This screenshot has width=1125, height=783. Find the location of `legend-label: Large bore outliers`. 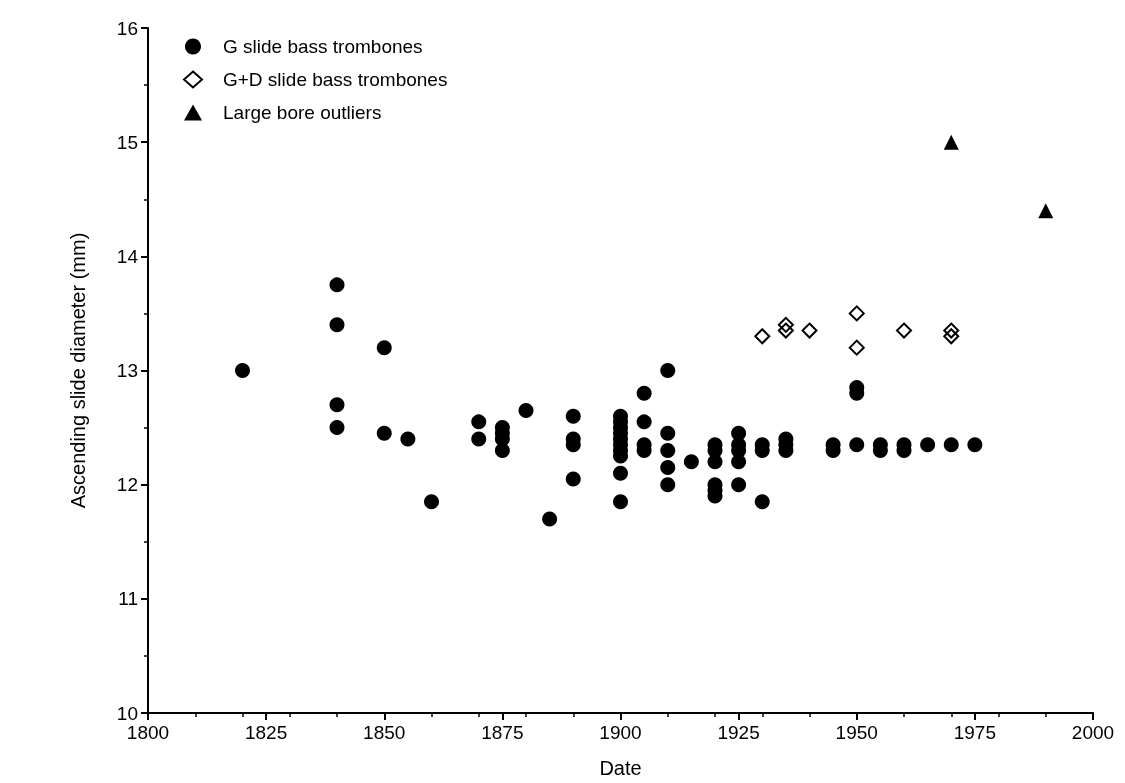

legend-label: Large bore outliers is located at coordinates (302, 112).